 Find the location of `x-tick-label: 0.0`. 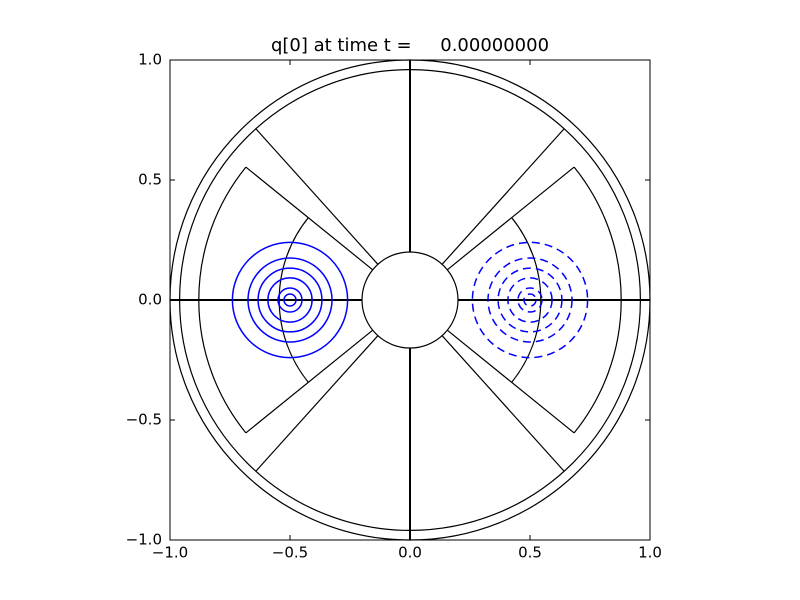

x-tick-label: 0.0 is located at coordinates (410, 553).